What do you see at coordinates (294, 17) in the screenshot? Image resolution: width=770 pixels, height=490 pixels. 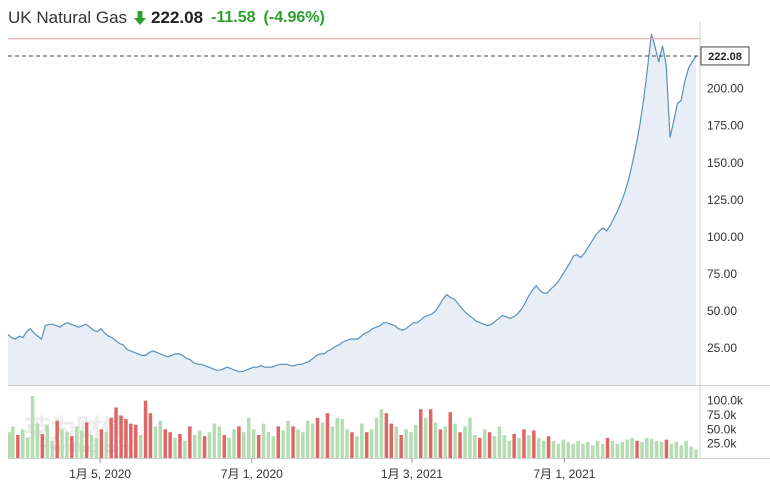 I see `price-change-percent: (-4.96%)` at bounding box center [294, 17].